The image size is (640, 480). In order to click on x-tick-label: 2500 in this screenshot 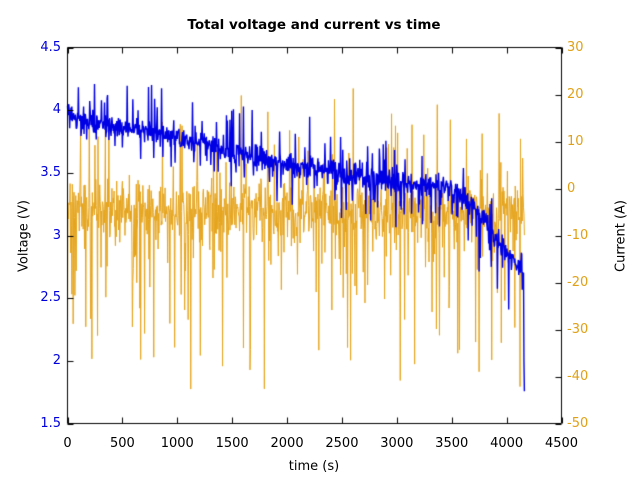, I will do `click(342, 443)`.